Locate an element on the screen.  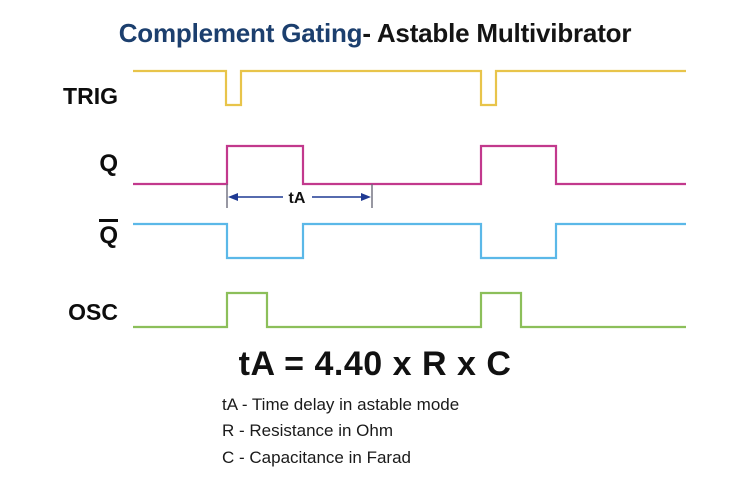
signal-label-trig-text: TRIG is located at coordinates (90, 96).